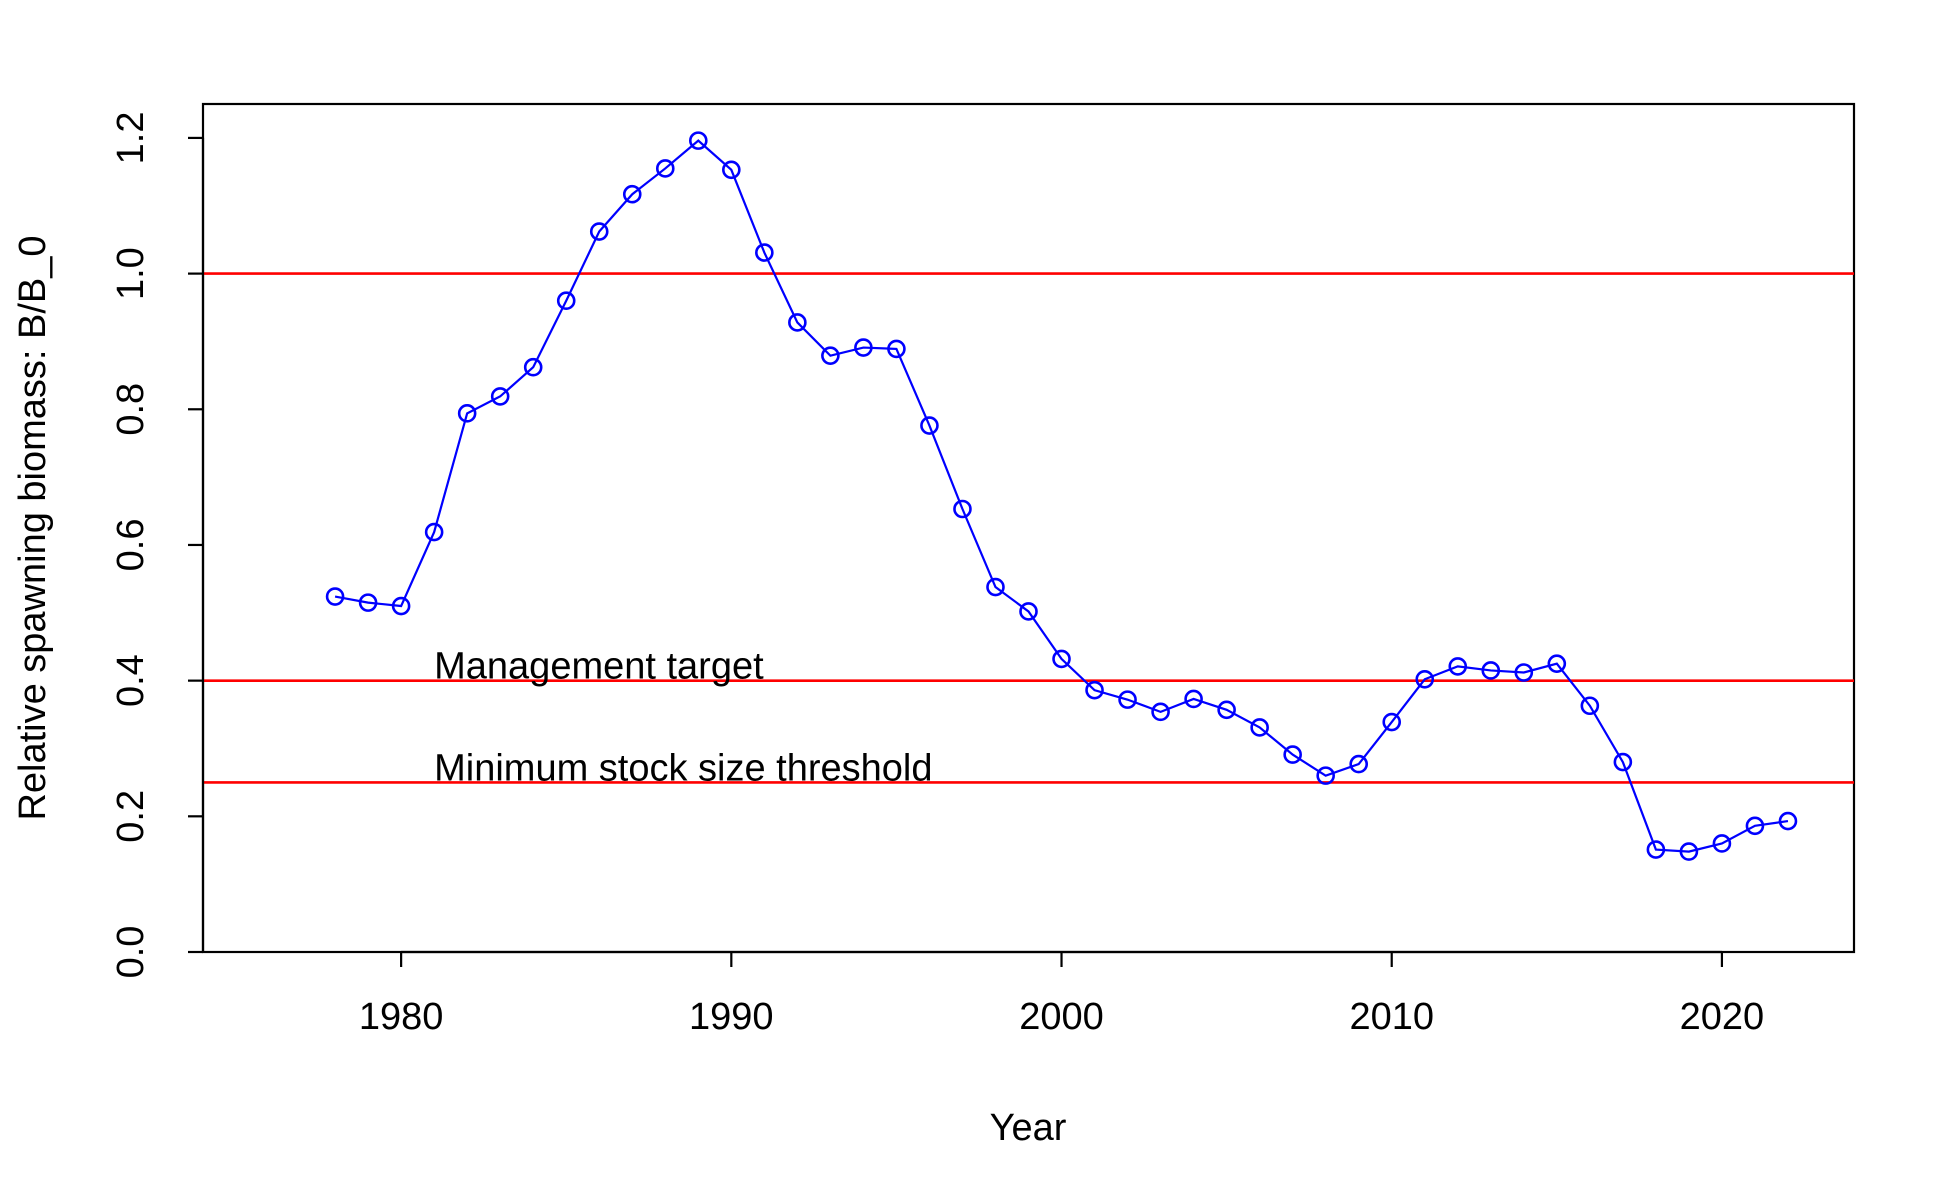  Describe the element at coordinates (1722, 1017) in the screenshot. I see `x-tick-label: 2020` at that location.